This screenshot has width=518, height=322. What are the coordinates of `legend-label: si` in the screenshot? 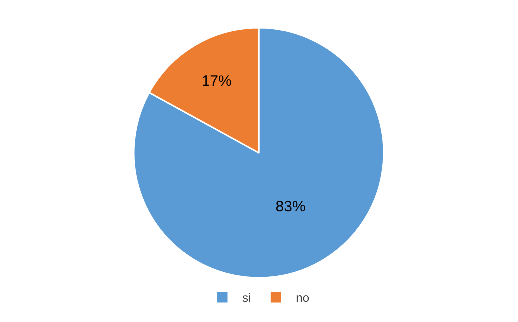 It's located at (247, 298).